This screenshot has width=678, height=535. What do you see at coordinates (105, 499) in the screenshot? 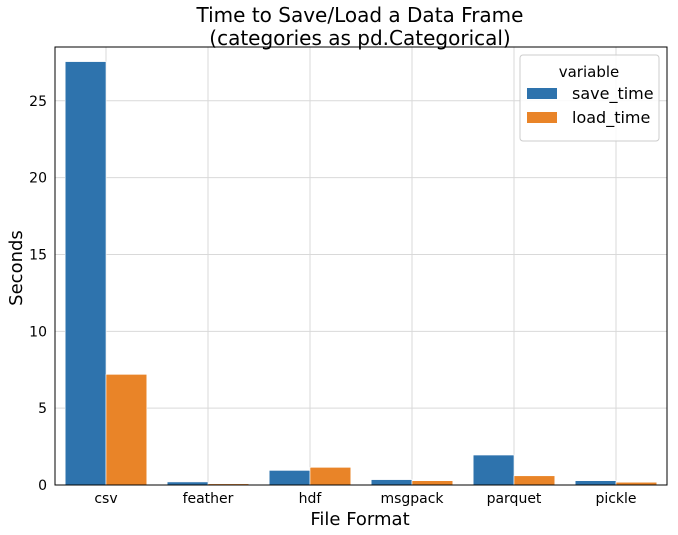
I see `x-tick-label: csv` at bounding box center [105, 499].